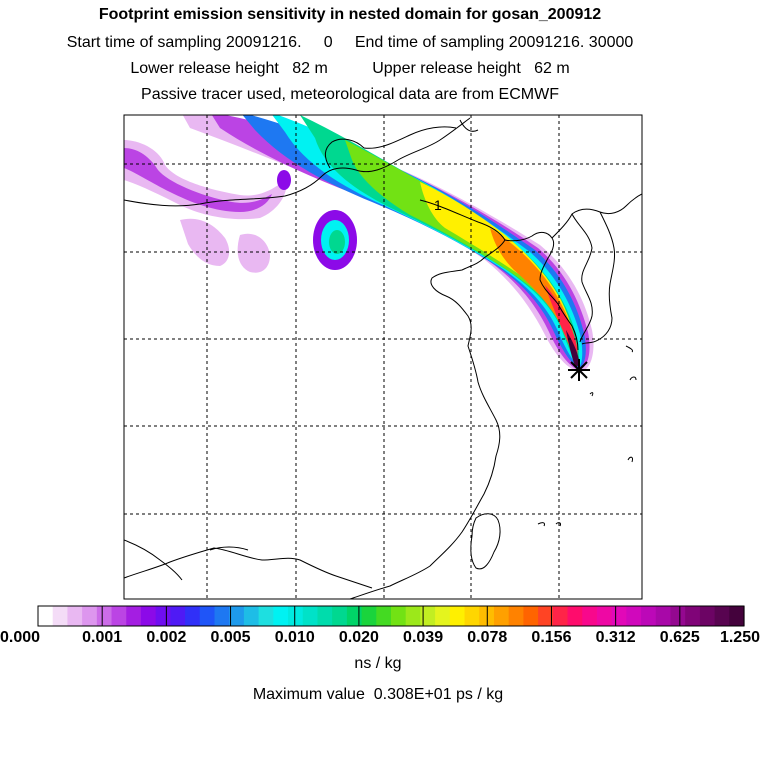 This screenshot has height=768, width=768. What do you see at coordinates (534, 295) in the screenshot?
I see `plume-contour-orange` at bounding box center [534, 295].